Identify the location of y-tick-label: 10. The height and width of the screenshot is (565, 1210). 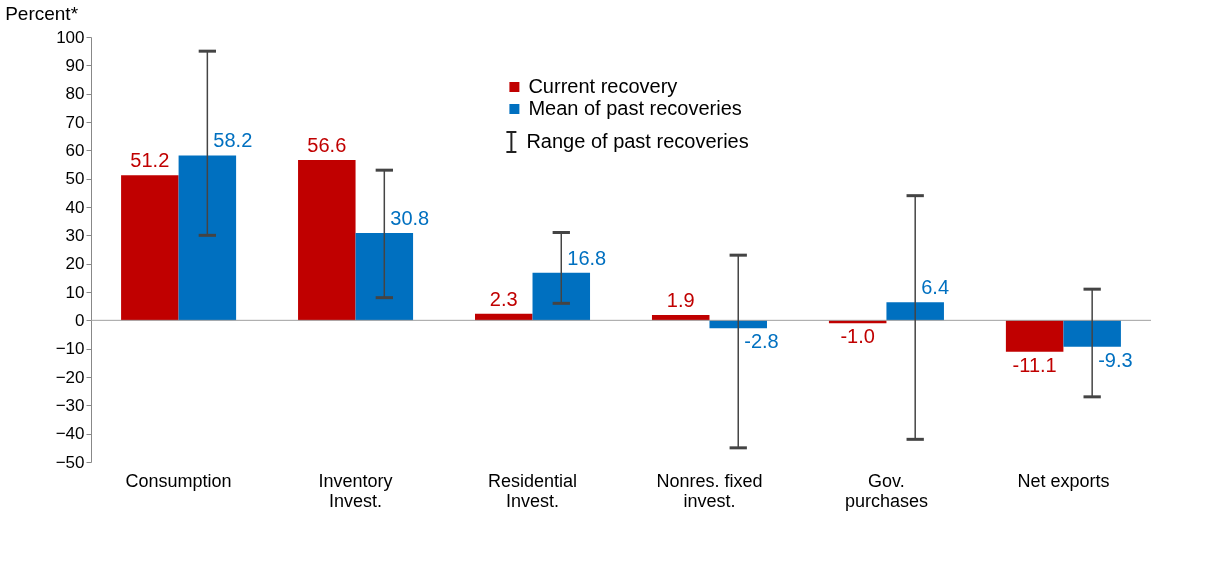
(75, 292).